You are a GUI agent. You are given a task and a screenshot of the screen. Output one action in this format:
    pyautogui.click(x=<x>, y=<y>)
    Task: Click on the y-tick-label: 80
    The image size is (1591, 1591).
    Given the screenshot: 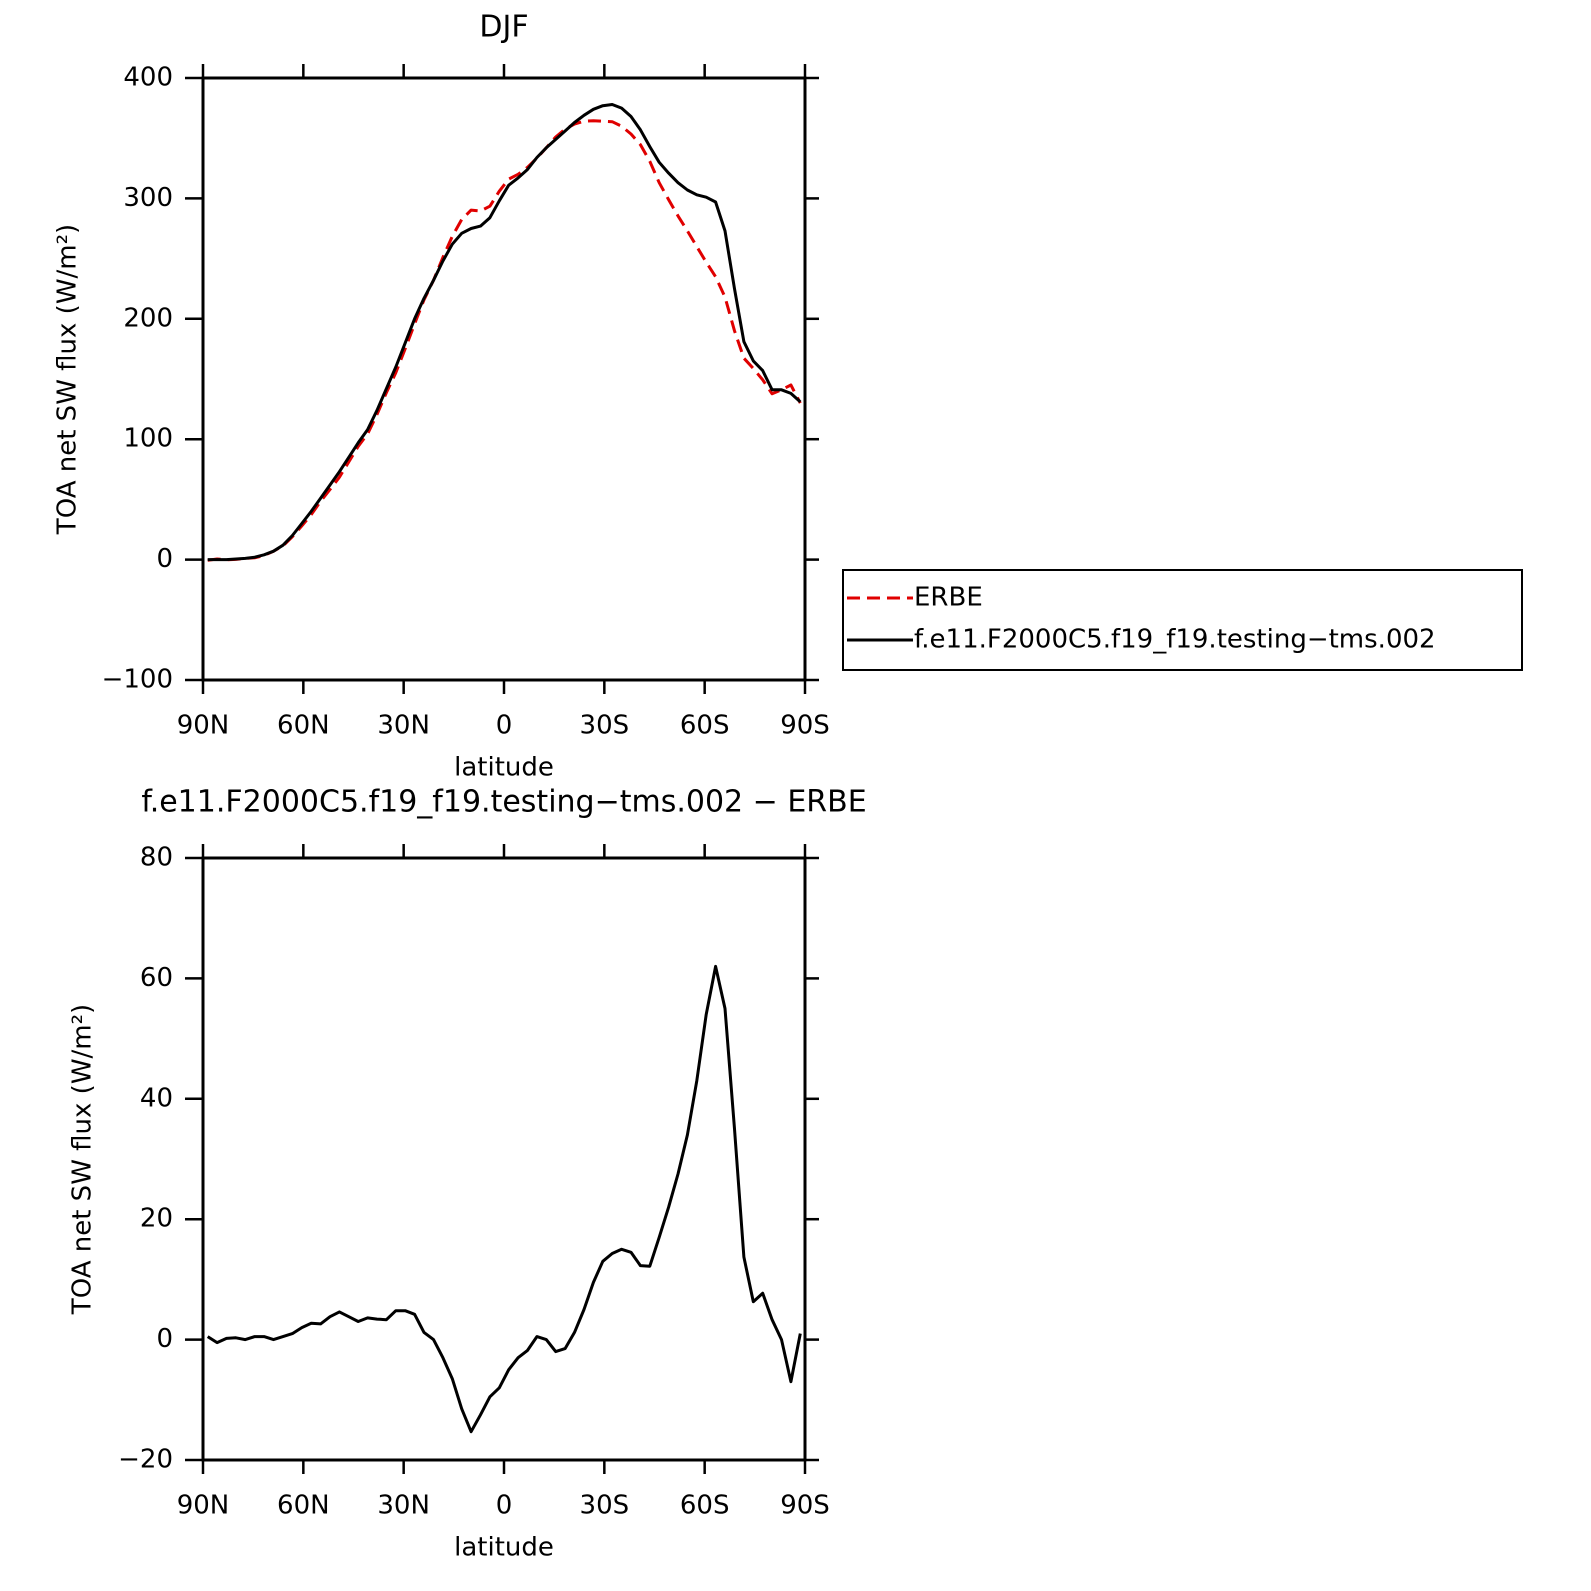 What is the action you would take?
    pyautogui.click(x=156, y=858)
    